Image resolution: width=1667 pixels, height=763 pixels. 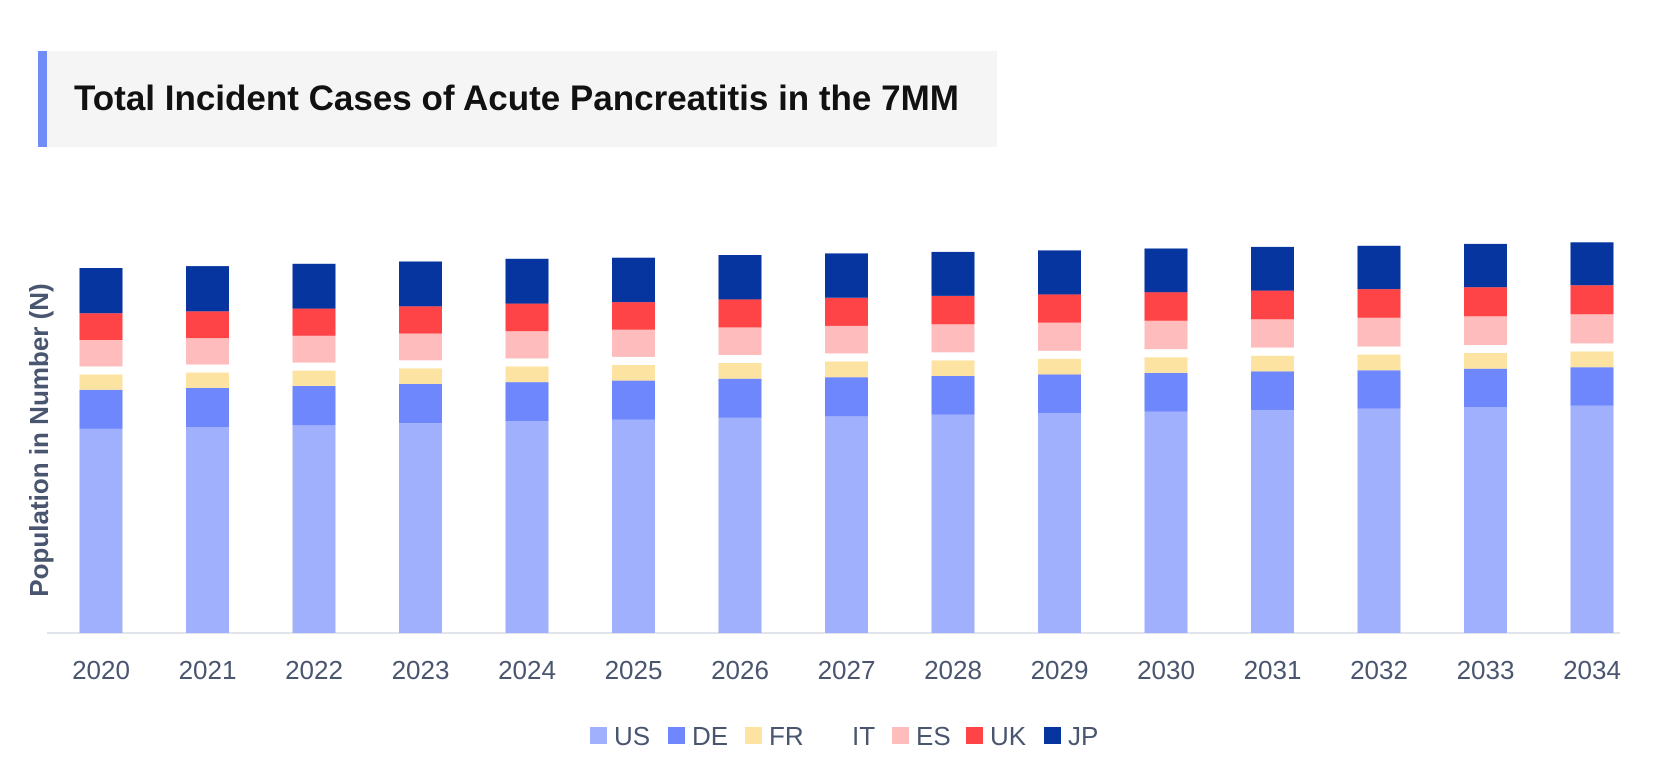 What do you see at coordinates (1272, 305) in the screenshot?
I see `bar-uk-2031` at bounding box center [1272, 305].